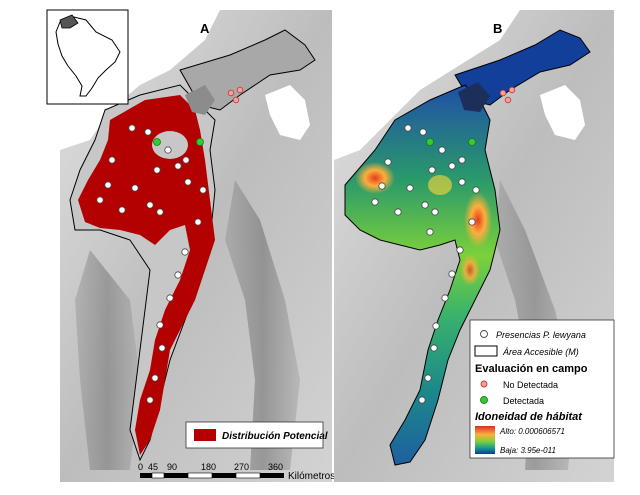 The width and height of the screenshot is (640, 495). I want to click on inset-locator-map, so click(87, 57).